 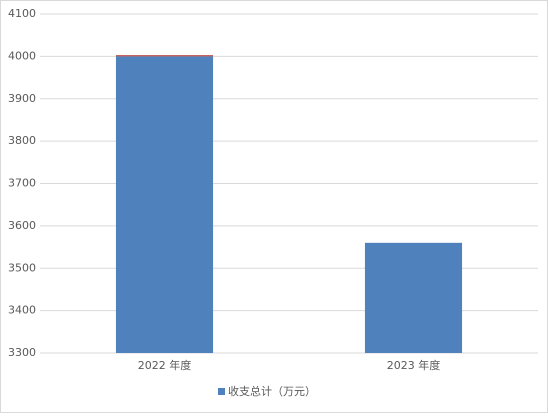 What do you see at coordinates (22, 13) in the screenshot?
I see `y-tick-label: 4100` at bounding box center [22, 13].